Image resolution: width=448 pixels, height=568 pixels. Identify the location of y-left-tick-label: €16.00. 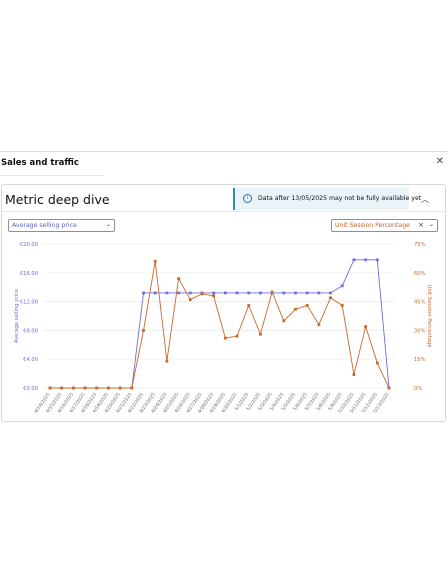
(29, 274).